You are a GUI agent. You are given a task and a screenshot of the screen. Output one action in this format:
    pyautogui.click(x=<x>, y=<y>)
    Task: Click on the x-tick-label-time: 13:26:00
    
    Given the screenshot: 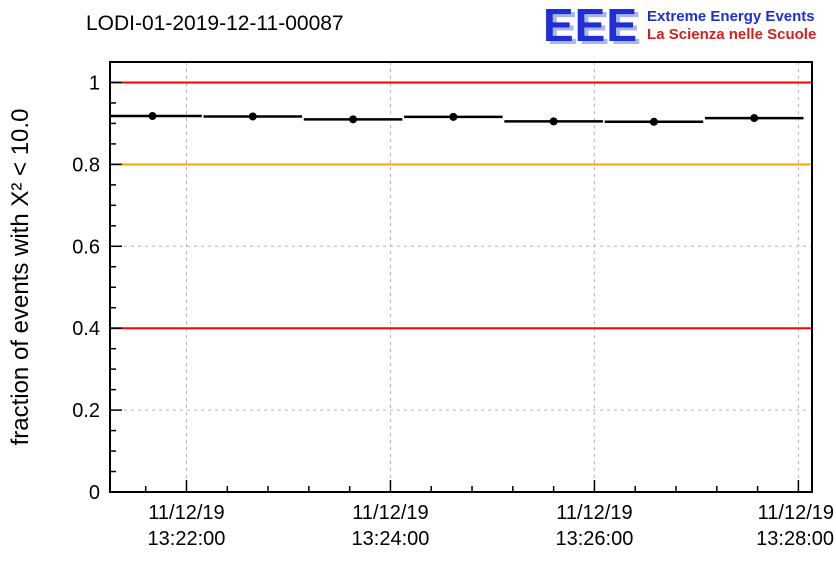 What is the action you would take?
    pyautogui.click(x=595, y=539)
    